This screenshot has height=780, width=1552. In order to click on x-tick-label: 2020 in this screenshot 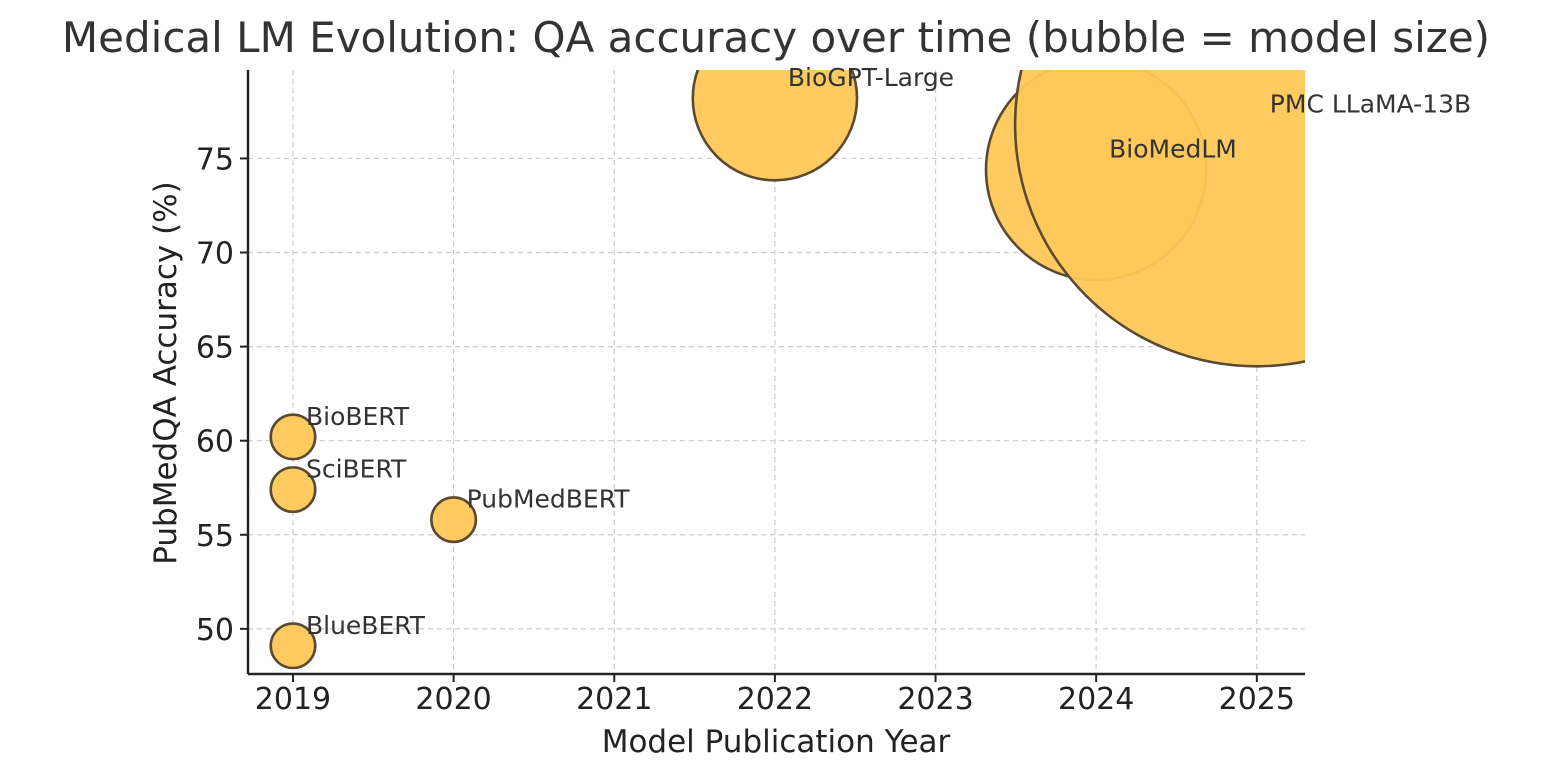, I will do `click(453, 699)`.